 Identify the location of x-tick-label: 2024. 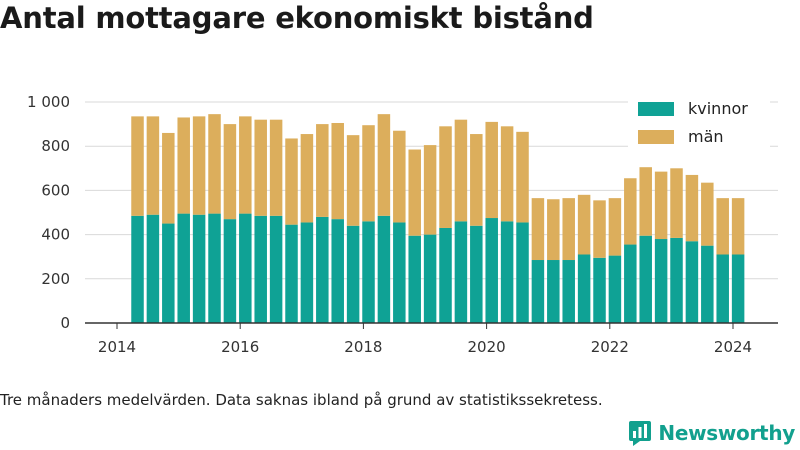
(733, 347).